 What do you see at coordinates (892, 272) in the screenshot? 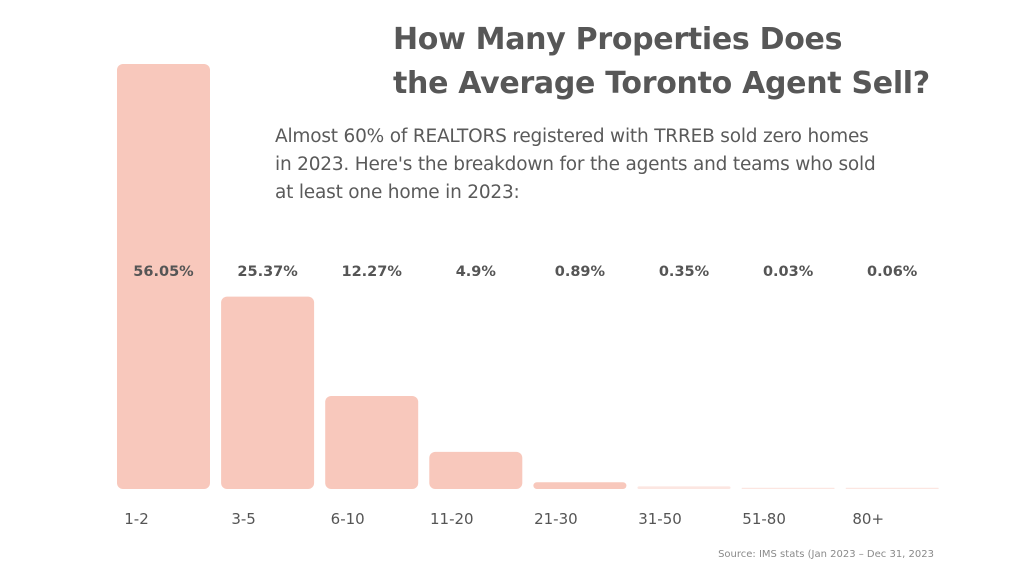
I see `value-label-80+: 0.06%` at bounding box center [892, 272].